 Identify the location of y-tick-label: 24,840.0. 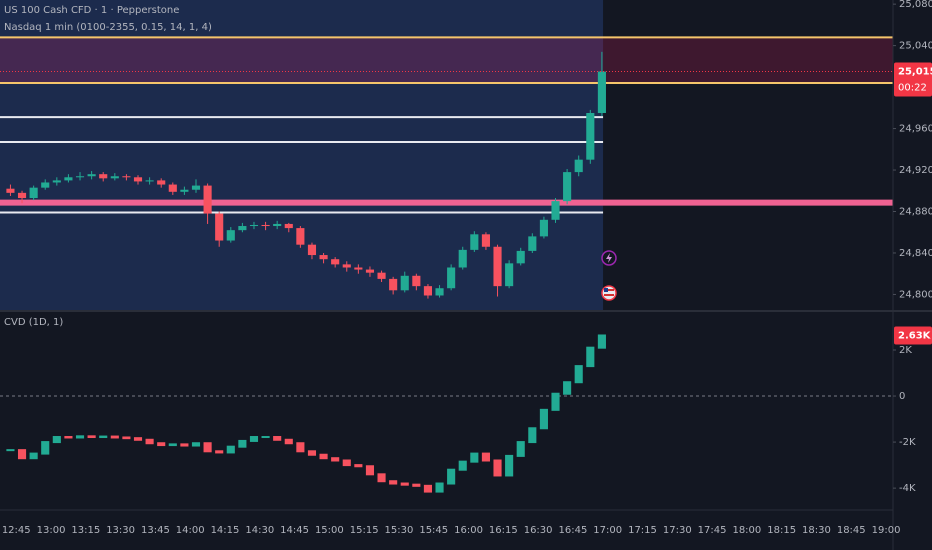
(915, 253).